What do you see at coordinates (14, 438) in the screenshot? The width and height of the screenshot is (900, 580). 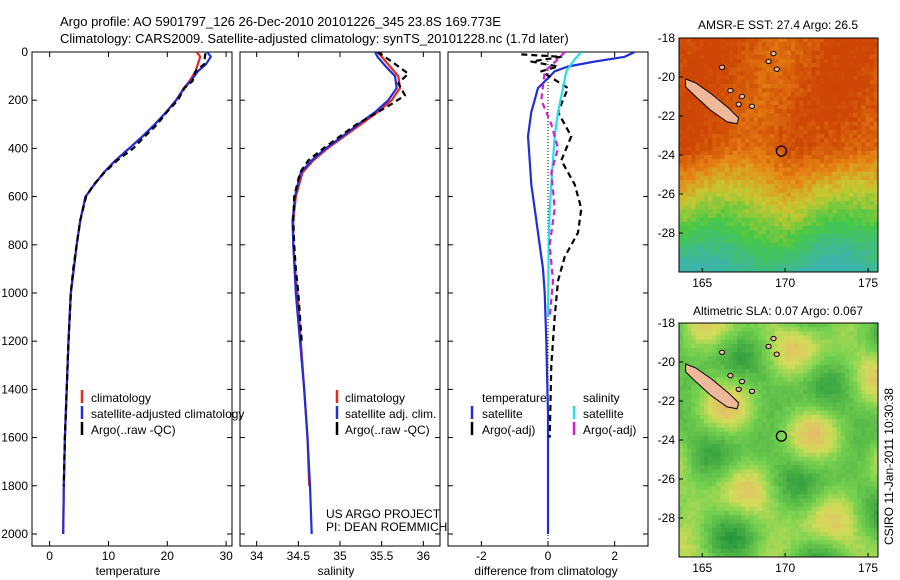 I see `y-tick-label: 1600` at bounding box center [14, 438].